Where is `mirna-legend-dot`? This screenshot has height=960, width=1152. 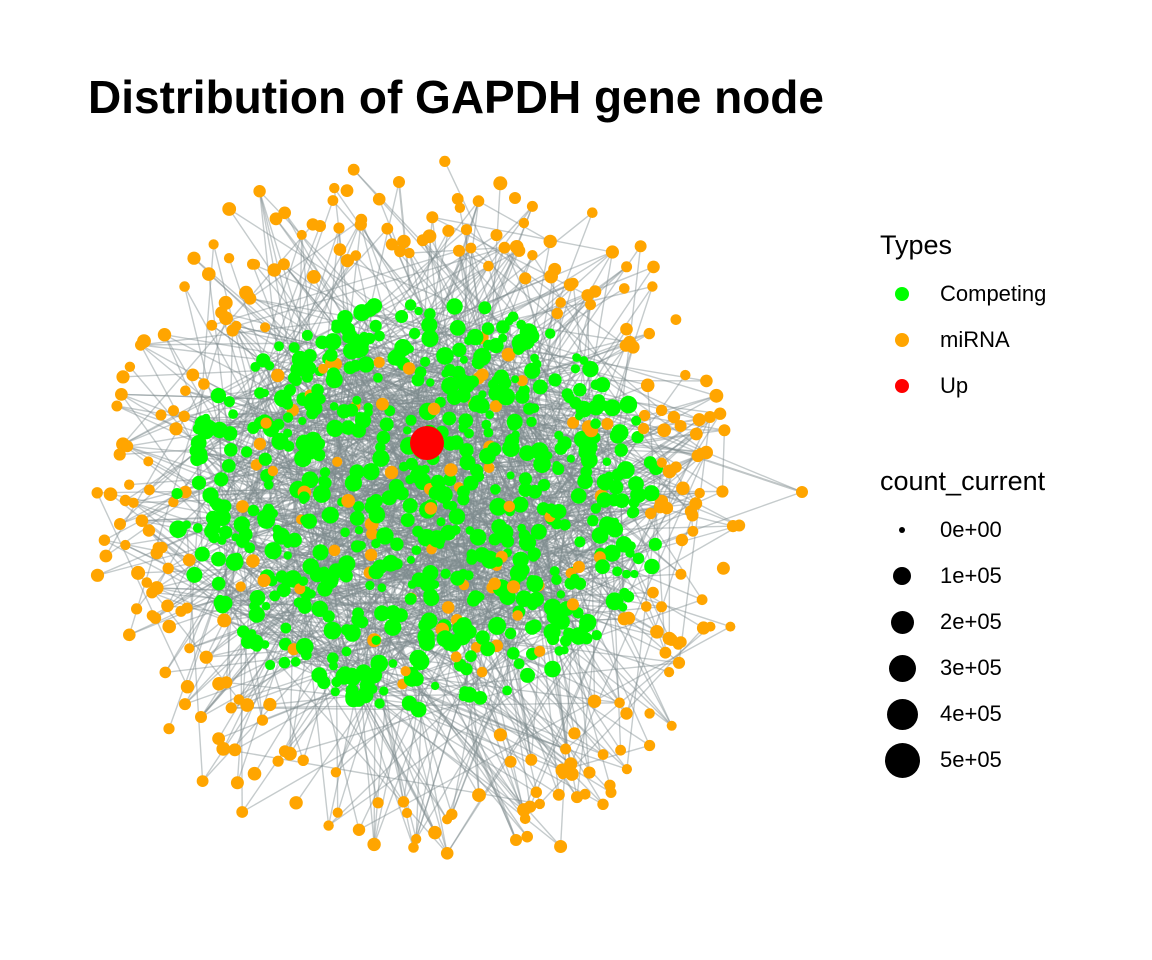 mirna-legend-dot is located at coordinates (902, 340).